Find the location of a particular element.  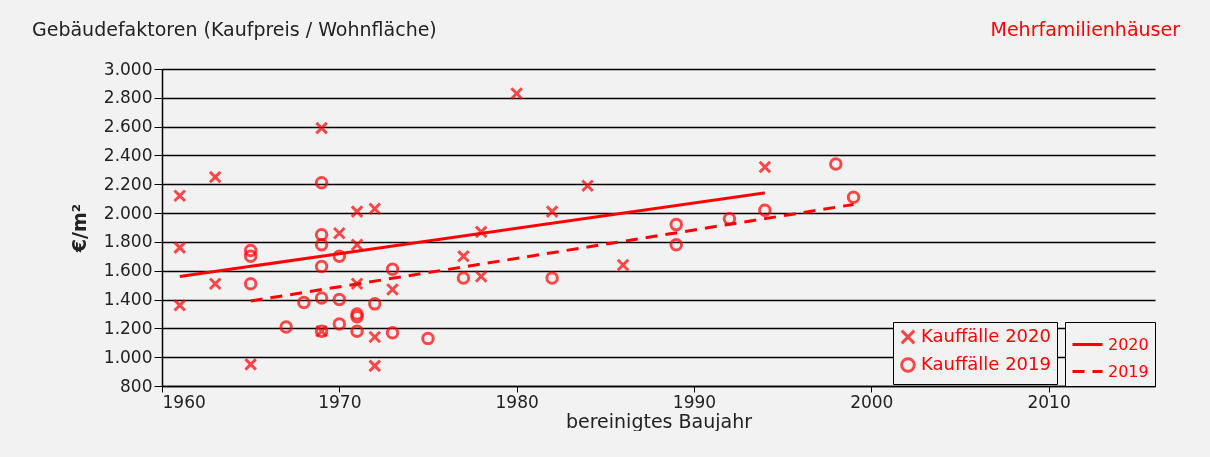

legend-label: 2019 is located at coordinates (1128, 371).